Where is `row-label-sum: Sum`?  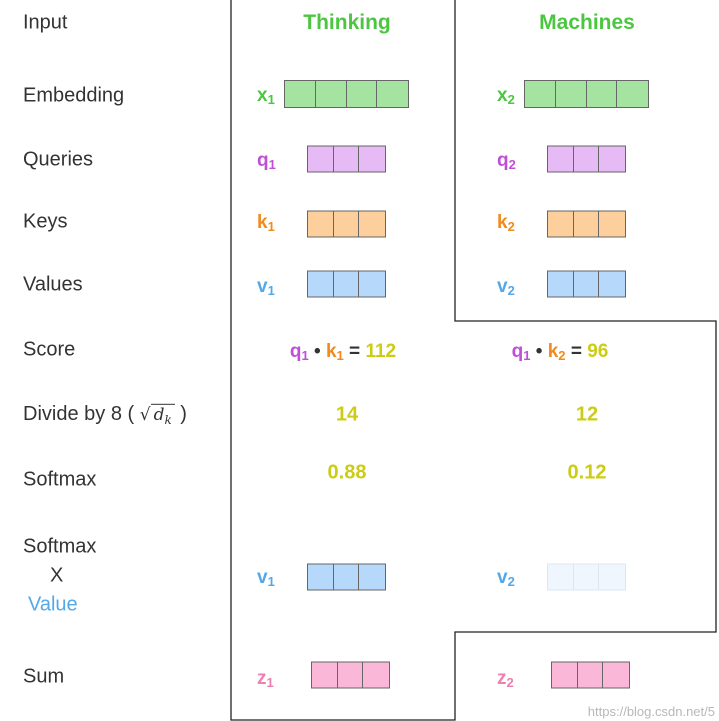 row-label-sum: Sum is located at coordinates (44, 676).